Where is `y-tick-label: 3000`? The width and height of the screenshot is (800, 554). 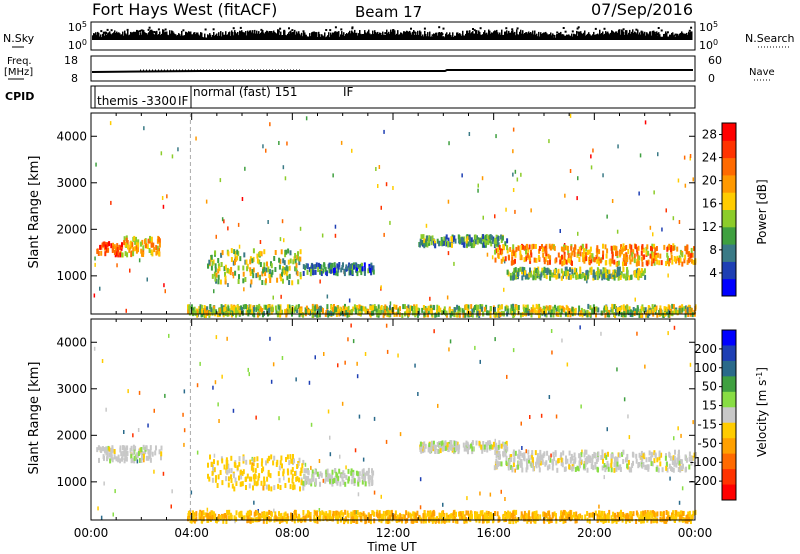 y-tick-label: 3000 is located at coordinates (71, 183).